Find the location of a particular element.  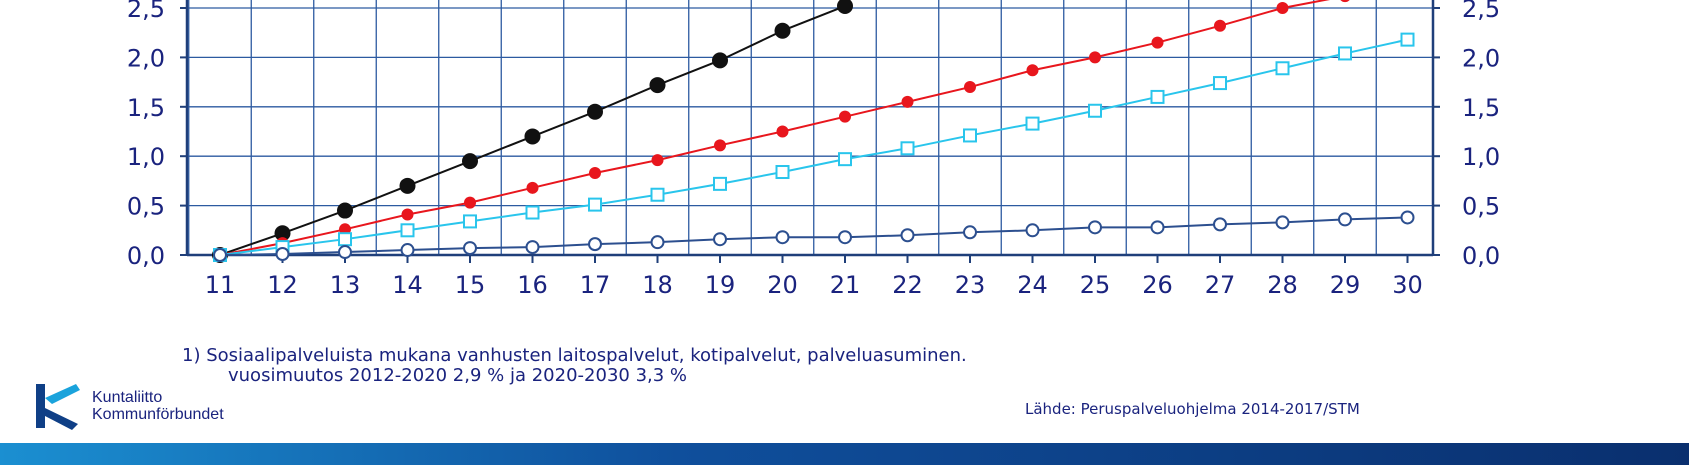

x-tick-label: 26 is located at coordinates (1157, 285).